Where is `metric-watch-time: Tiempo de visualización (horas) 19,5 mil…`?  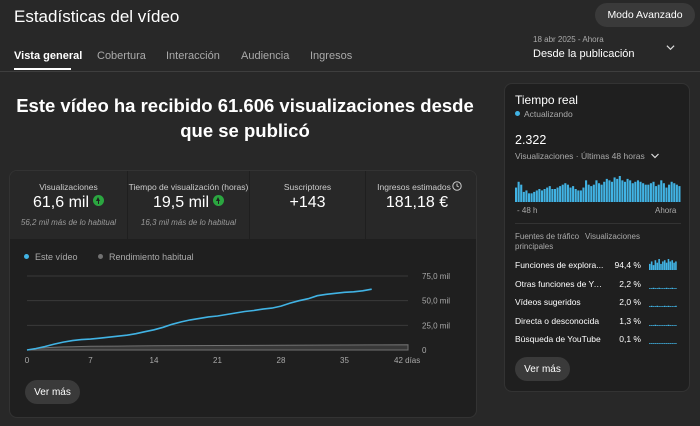
metric-watch-time: Tiempo de visualización (horas) 19,5 mil… is located at coordinates (188, 205).